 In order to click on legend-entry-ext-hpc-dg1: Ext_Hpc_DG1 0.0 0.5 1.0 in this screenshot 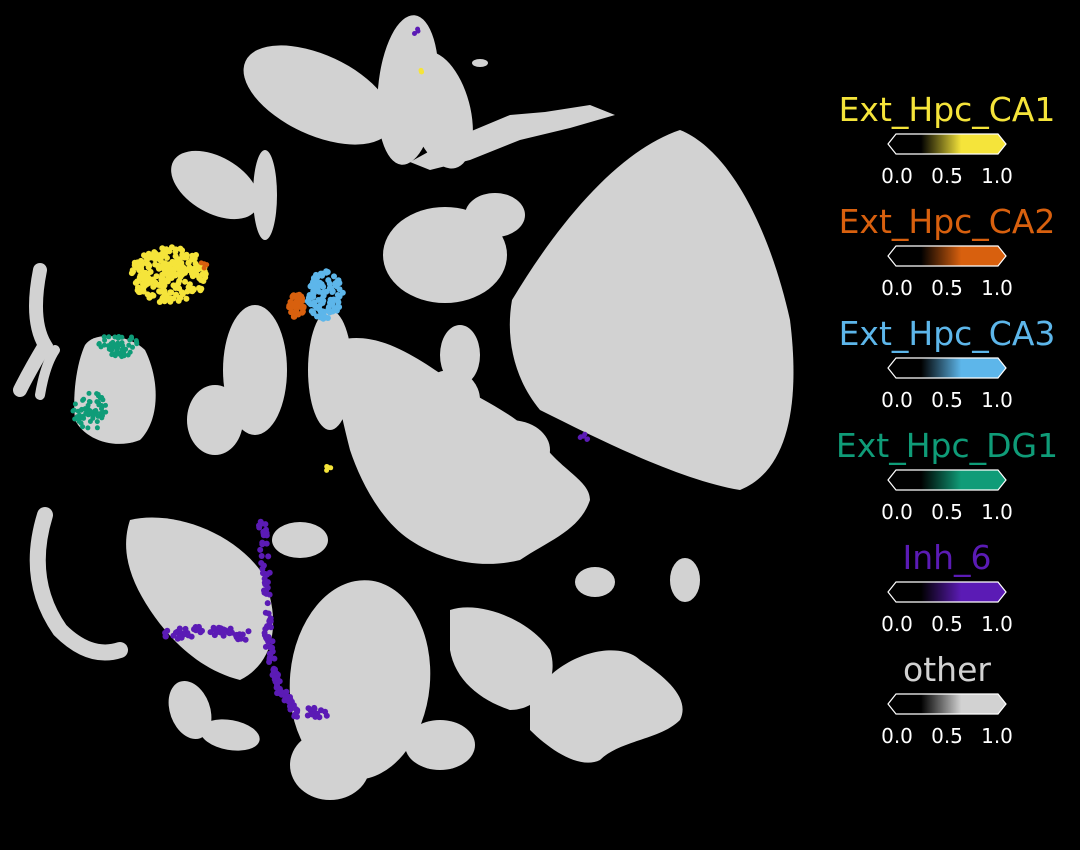, I will do `click(947, 482)`.